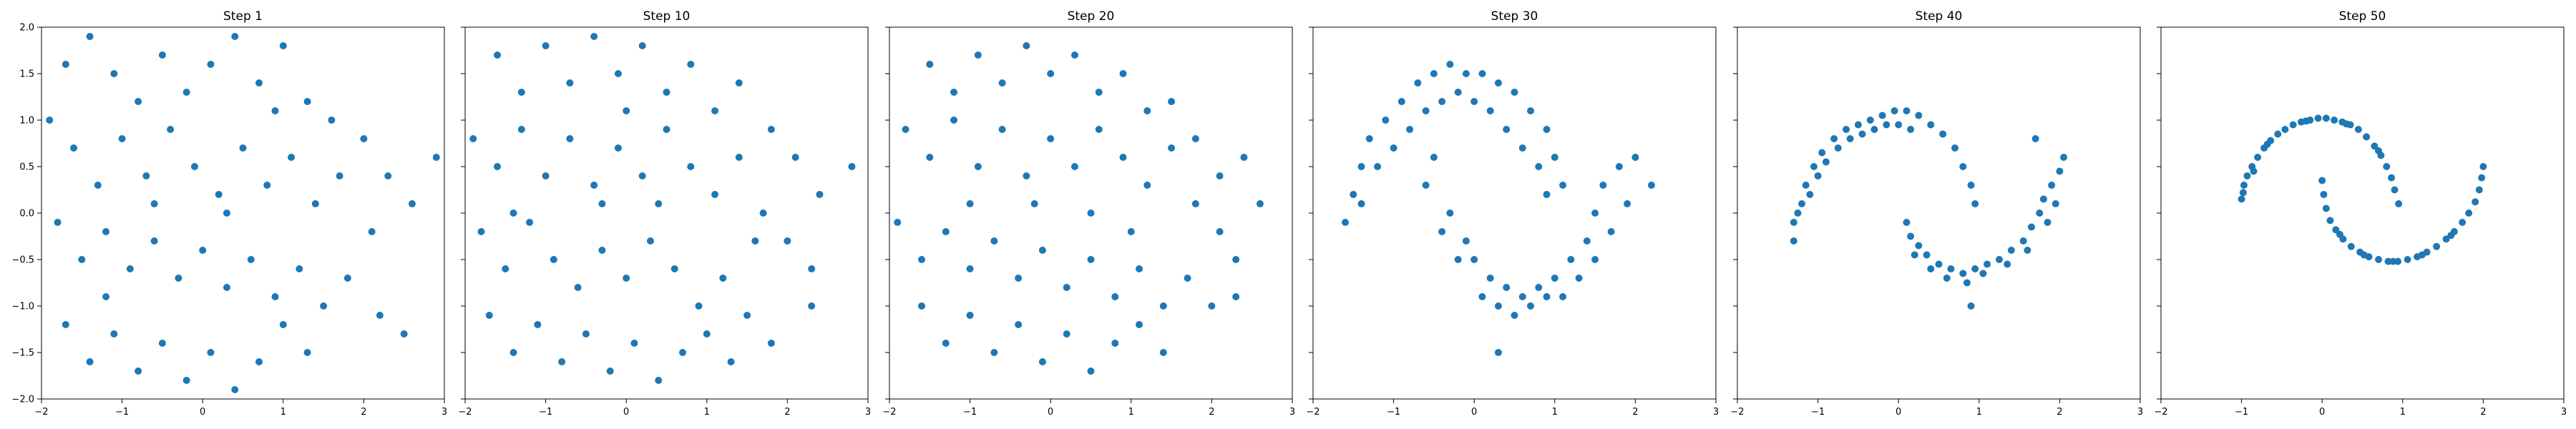  What do you see at coordinates (465, 412) in the screenshot?
I see `x-tick-label: −2` at bounding box center [465, 412].